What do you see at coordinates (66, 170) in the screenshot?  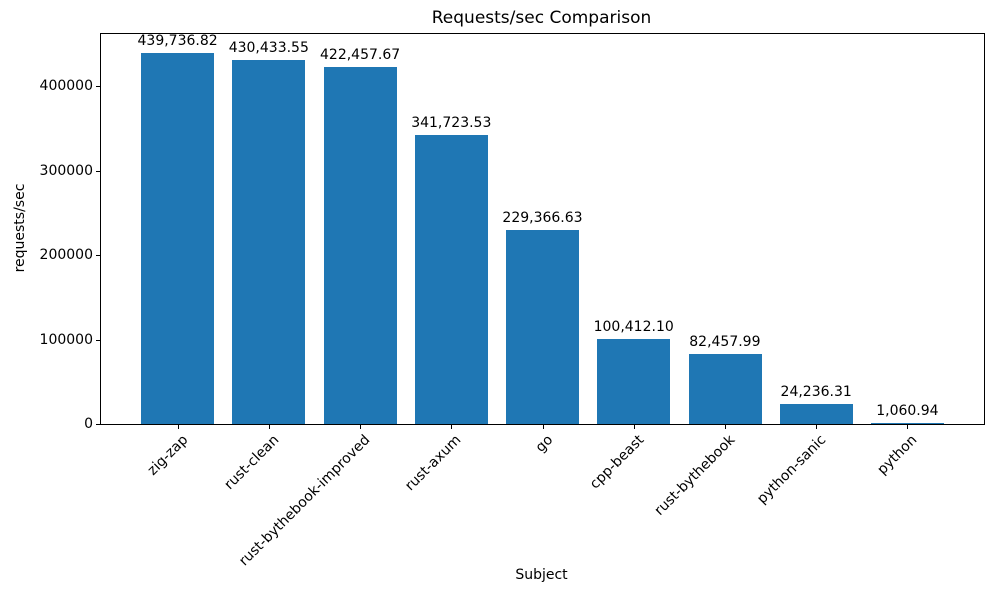 I see `y-tick-label: 300000` at bounding box center [66, 170].